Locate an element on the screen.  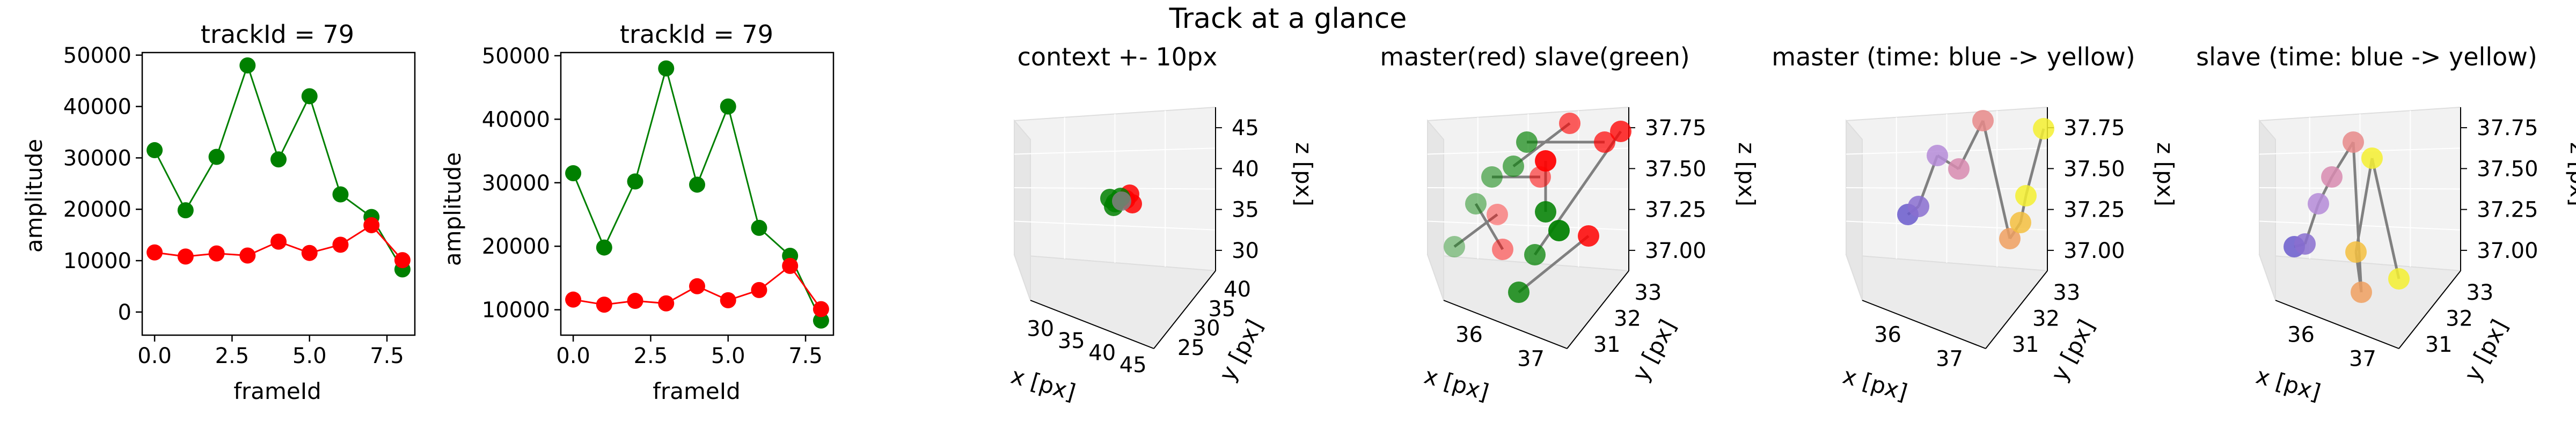
x-axis-label: x [px] is located at coordinates (1456, 384).